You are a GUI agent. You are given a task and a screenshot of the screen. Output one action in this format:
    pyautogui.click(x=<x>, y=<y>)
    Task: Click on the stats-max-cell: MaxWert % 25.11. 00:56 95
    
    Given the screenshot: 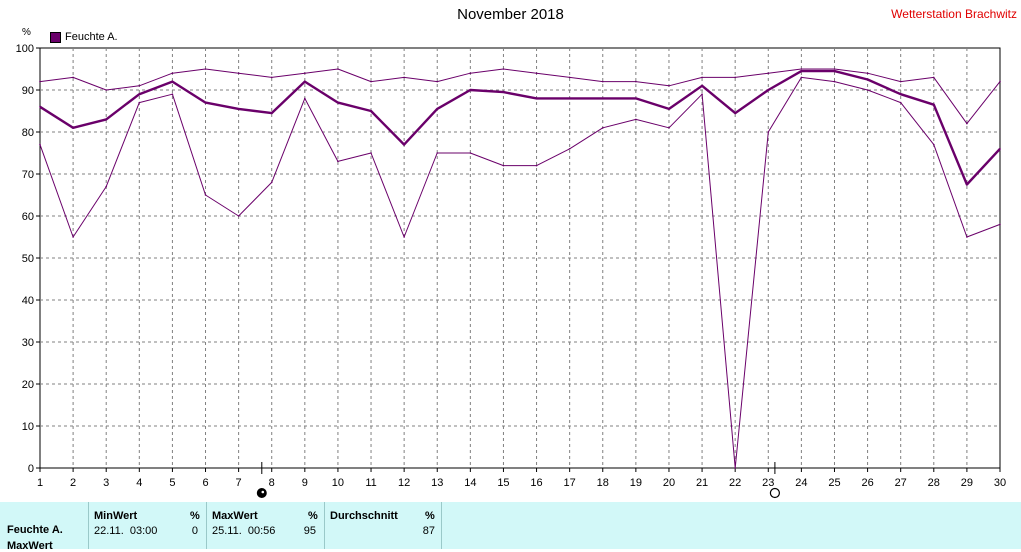 What is the action you would take?
    pyautogui.click(x=265, y=525)
    